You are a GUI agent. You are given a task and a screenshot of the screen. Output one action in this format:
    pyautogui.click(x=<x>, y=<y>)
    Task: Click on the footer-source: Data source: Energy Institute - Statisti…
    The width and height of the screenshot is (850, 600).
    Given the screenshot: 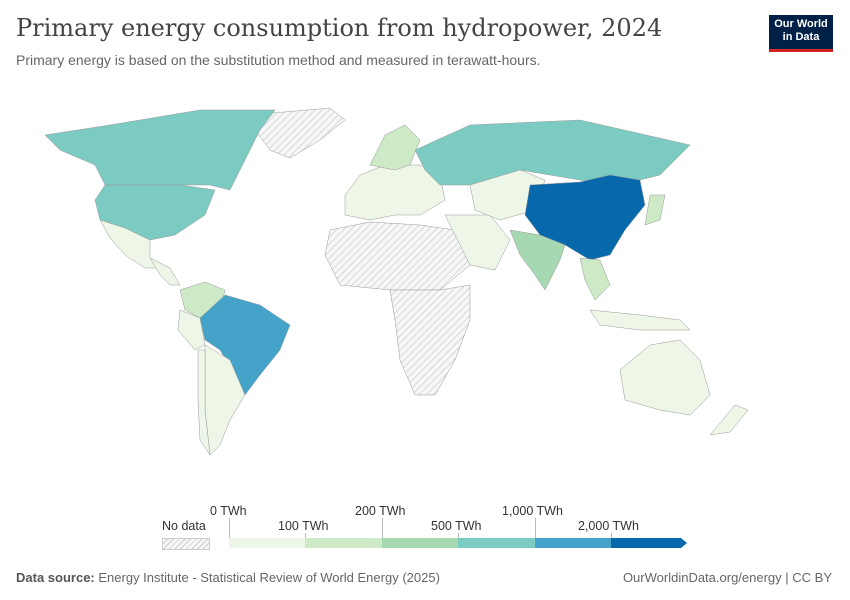 What is the action you would take?
    pyautogui.click(x=228, y=577)
    